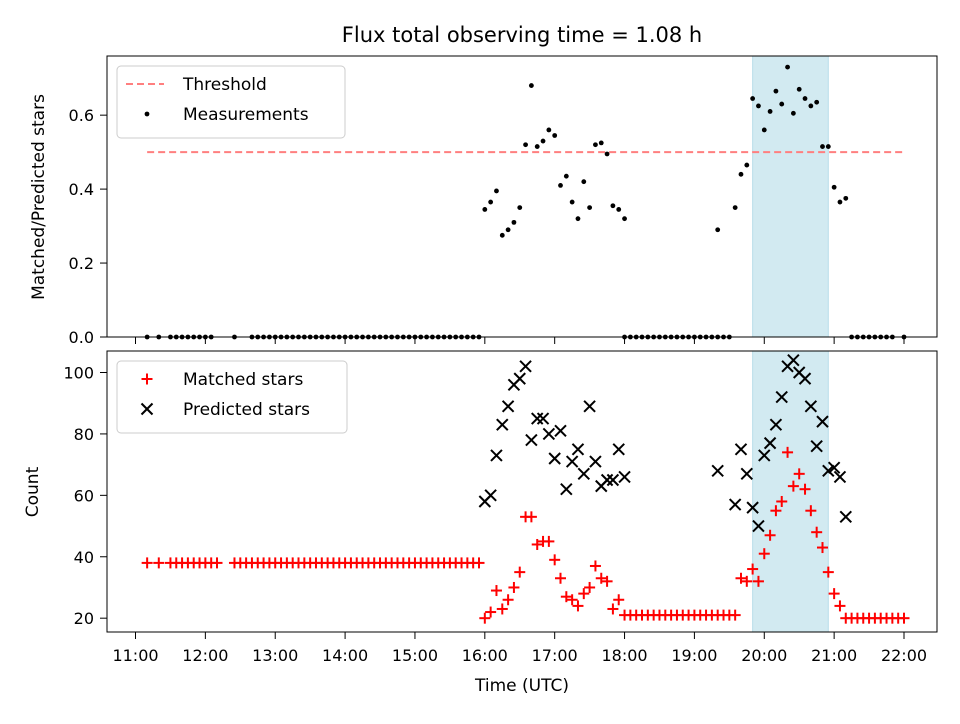 The width and height of the screenshot is (960, 724). I want to click on x-tick-label: 11:00, so click(135, 655).